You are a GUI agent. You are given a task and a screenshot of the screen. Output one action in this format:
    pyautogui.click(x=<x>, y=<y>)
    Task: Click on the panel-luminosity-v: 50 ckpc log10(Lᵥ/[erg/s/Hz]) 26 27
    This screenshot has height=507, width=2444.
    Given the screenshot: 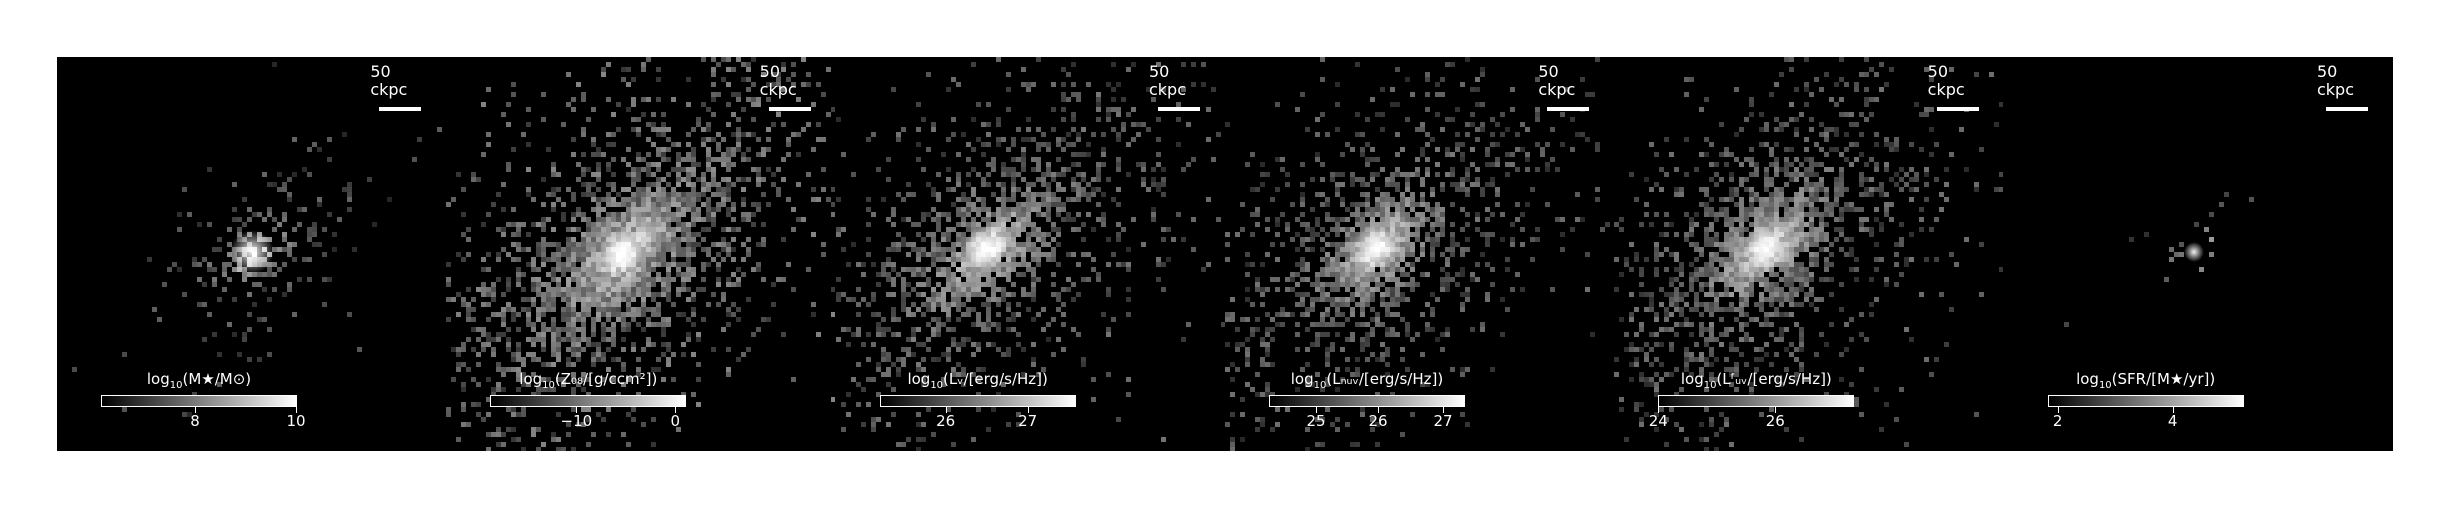 What is the action you would take?
    pyautogui.click(x=1030, y=254)
    